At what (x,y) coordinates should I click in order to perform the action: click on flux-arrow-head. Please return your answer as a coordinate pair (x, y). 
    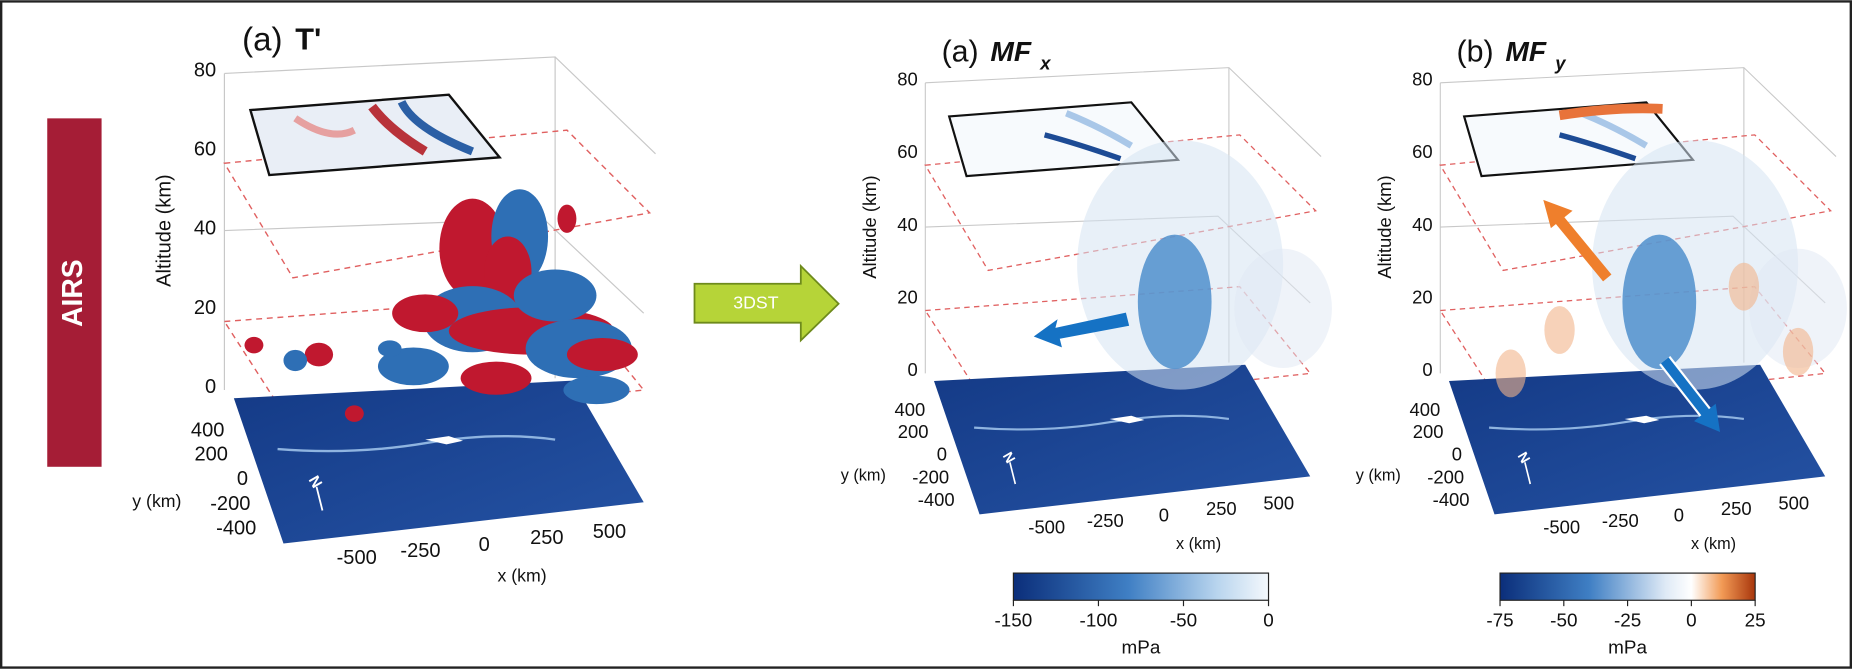
    Looking at the image, I should click on (1558, 214).